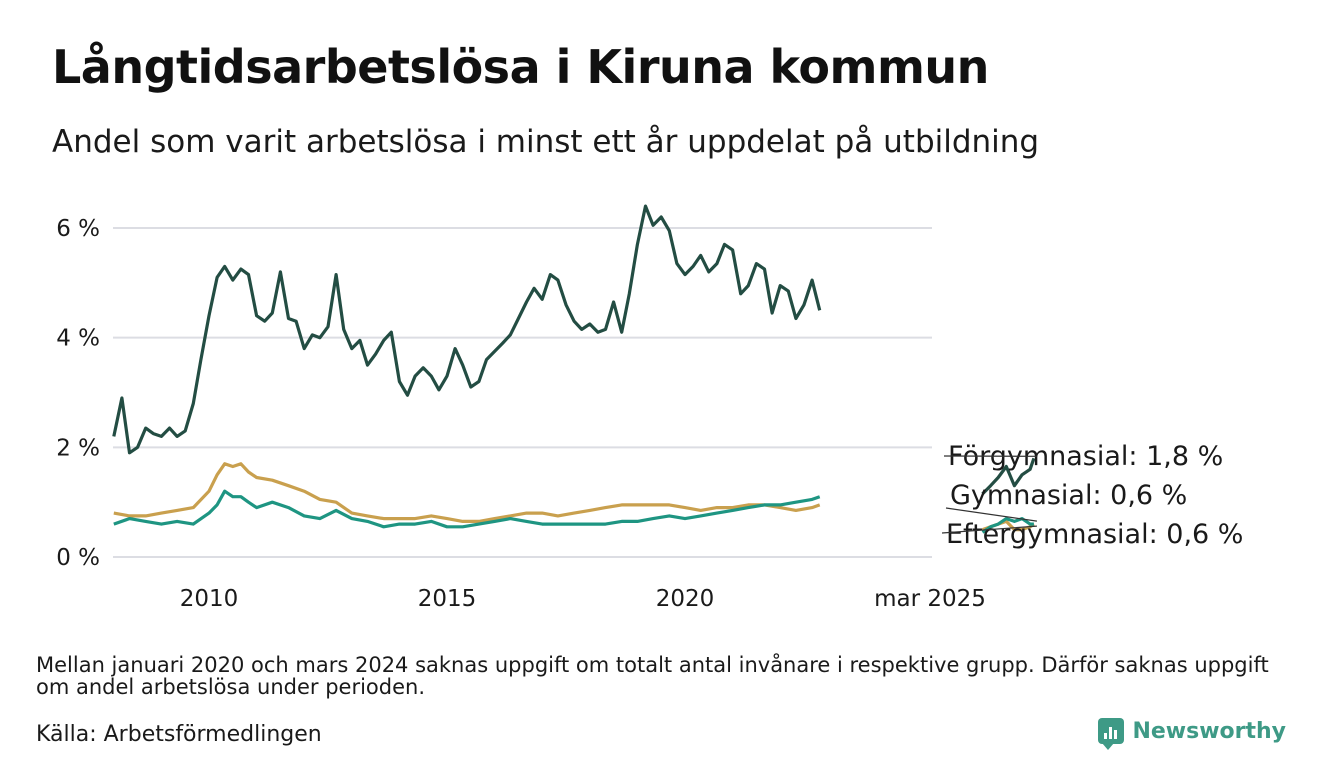  Describe the element at coordinates (78, 339) in the screenshot. I see `y-tick-label: 4 %` at that location.